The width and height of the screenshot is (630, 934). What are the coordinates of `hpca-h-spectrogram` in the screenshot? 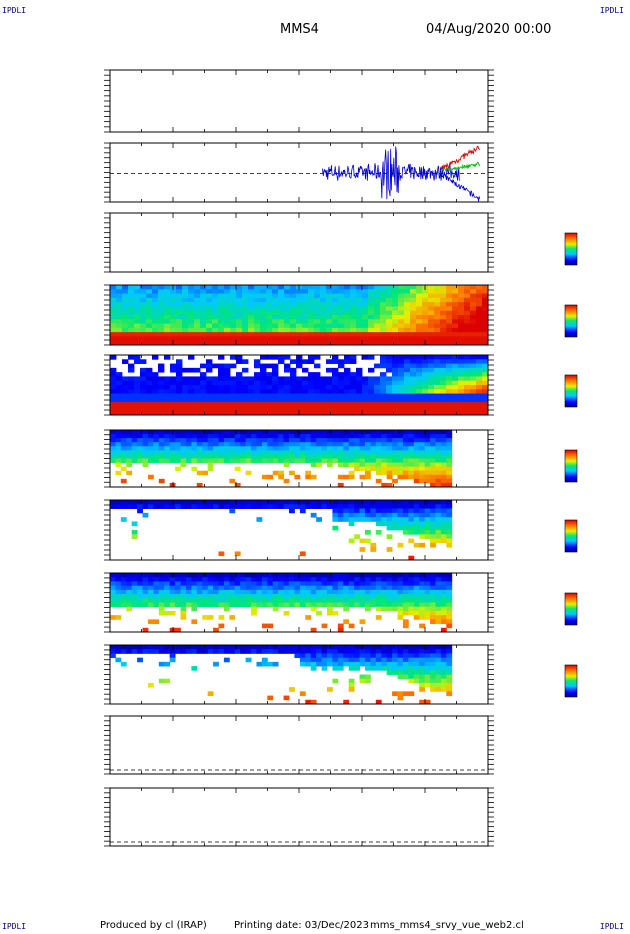 It's located at (281, 459).